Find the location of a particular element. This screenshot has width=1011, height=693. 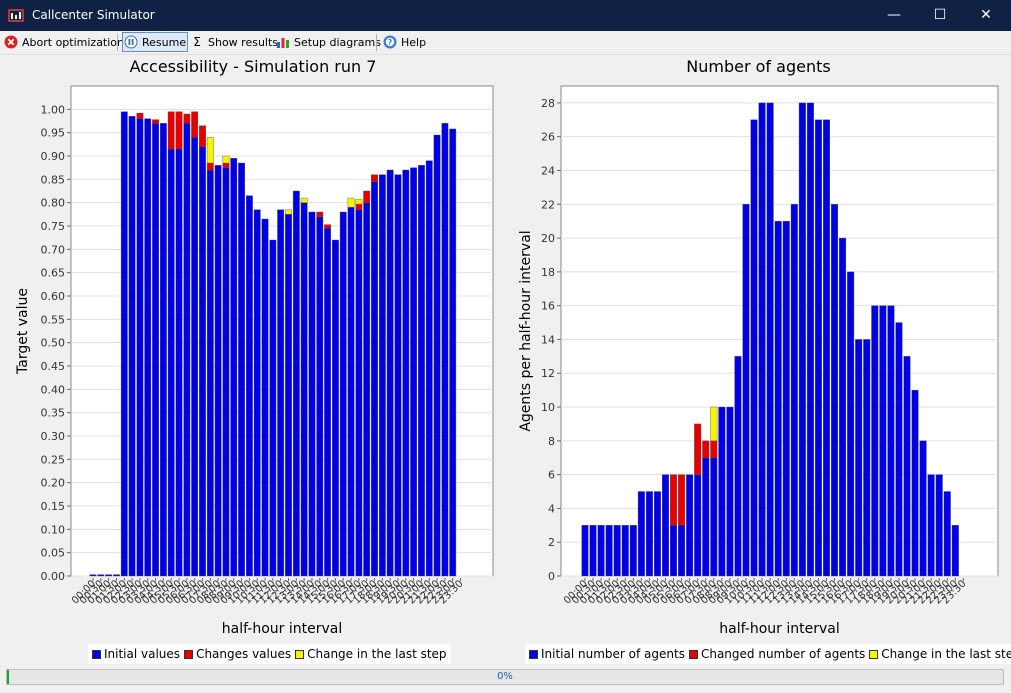

agents-chart-title: Number of agents is located at coordinates (758, 66).